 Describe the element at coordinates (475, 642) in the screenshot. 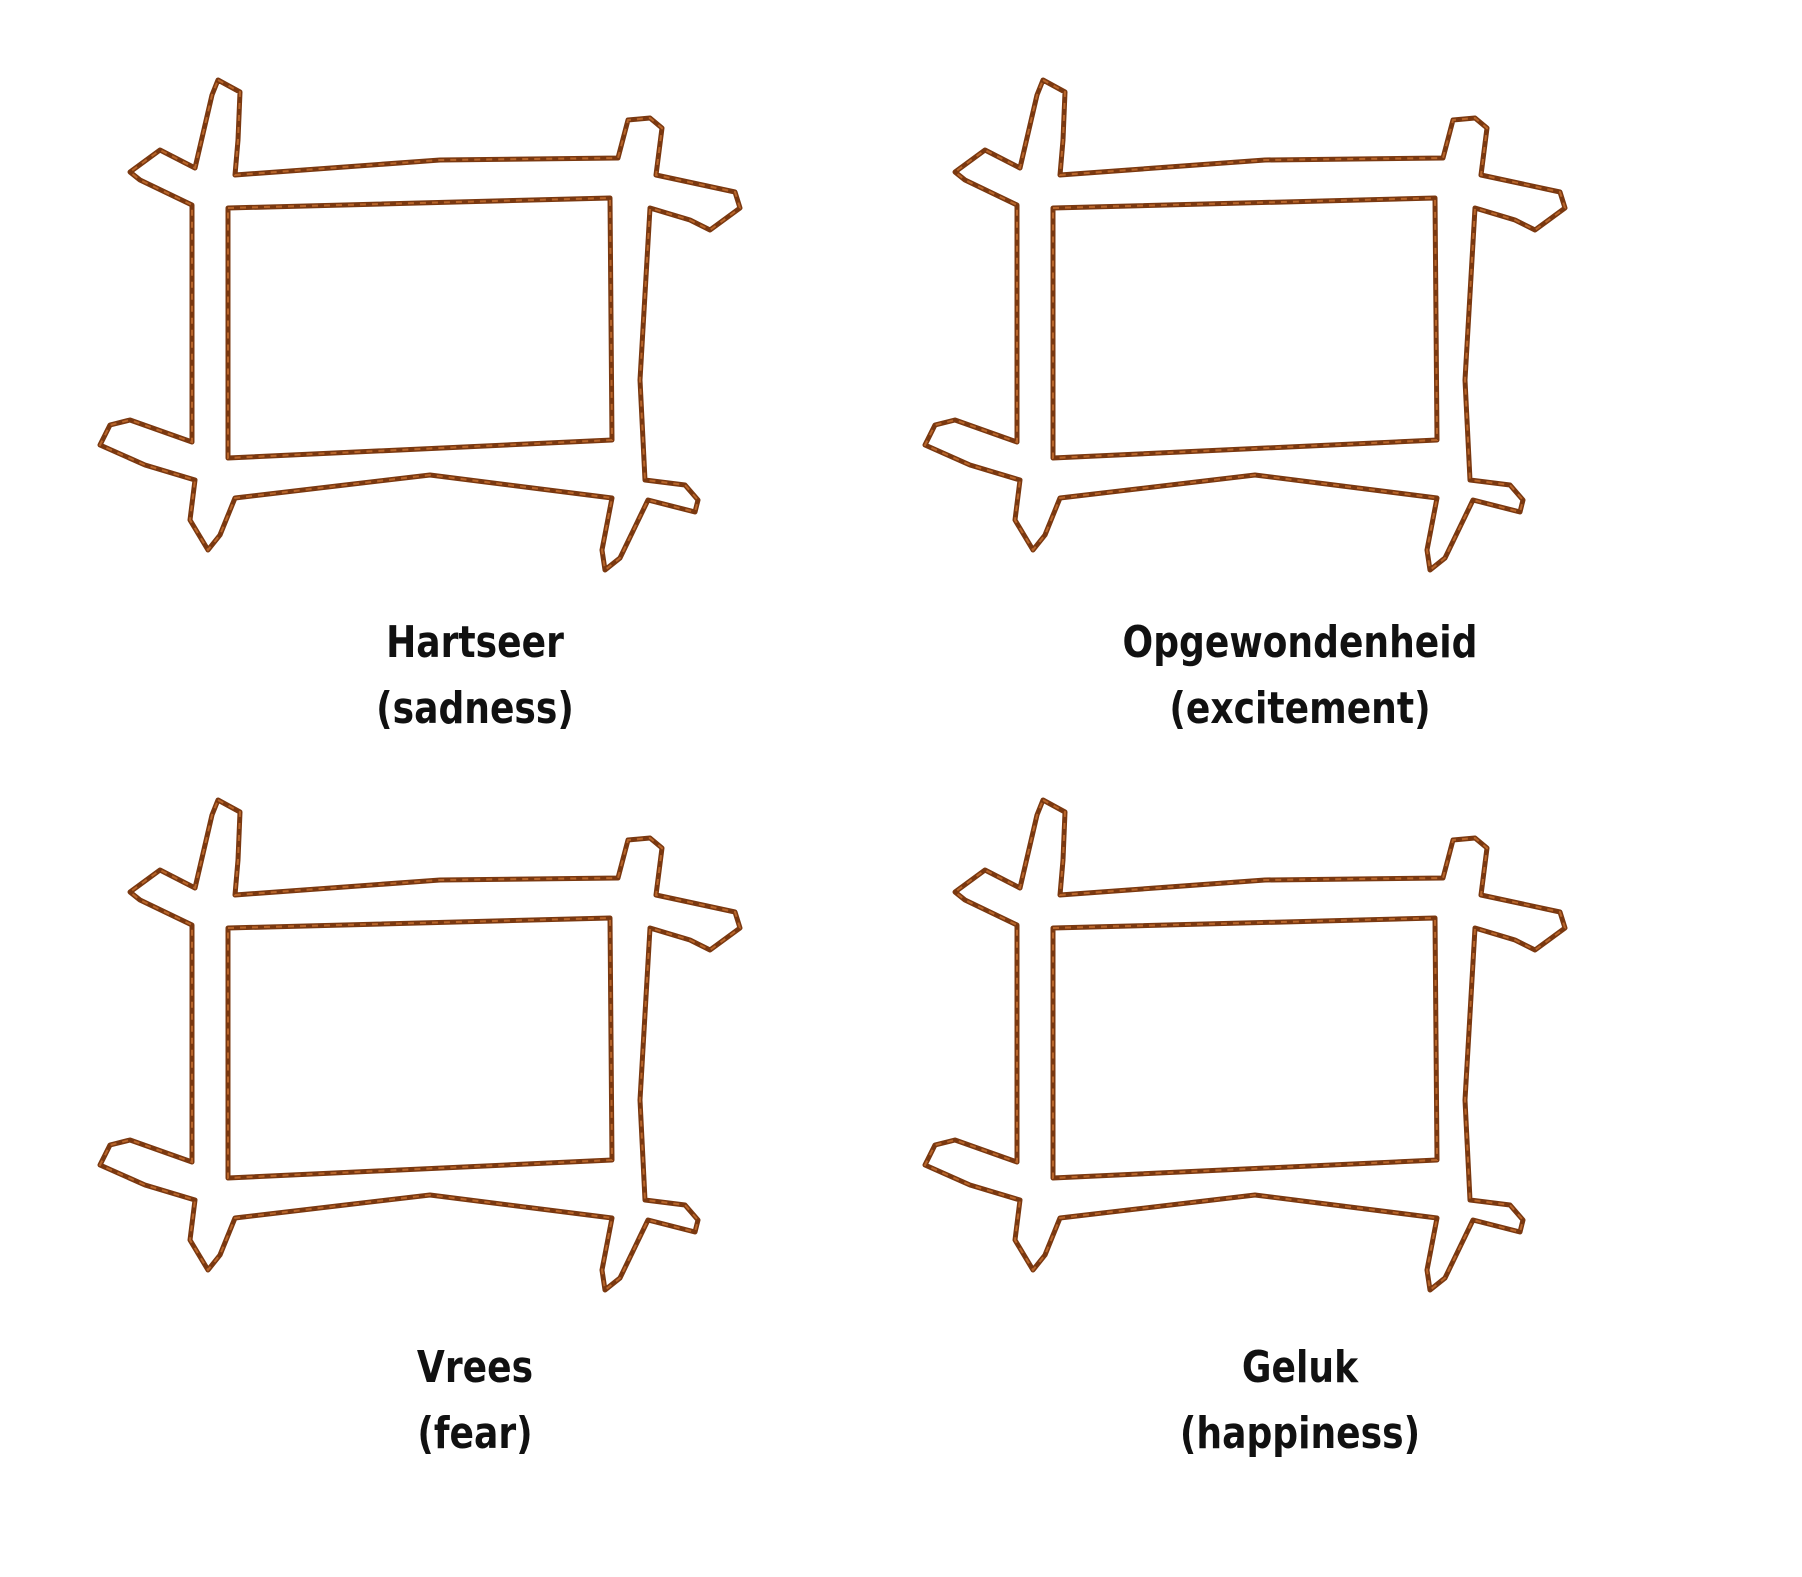

I see `caption-label: Hartseer` at that location.